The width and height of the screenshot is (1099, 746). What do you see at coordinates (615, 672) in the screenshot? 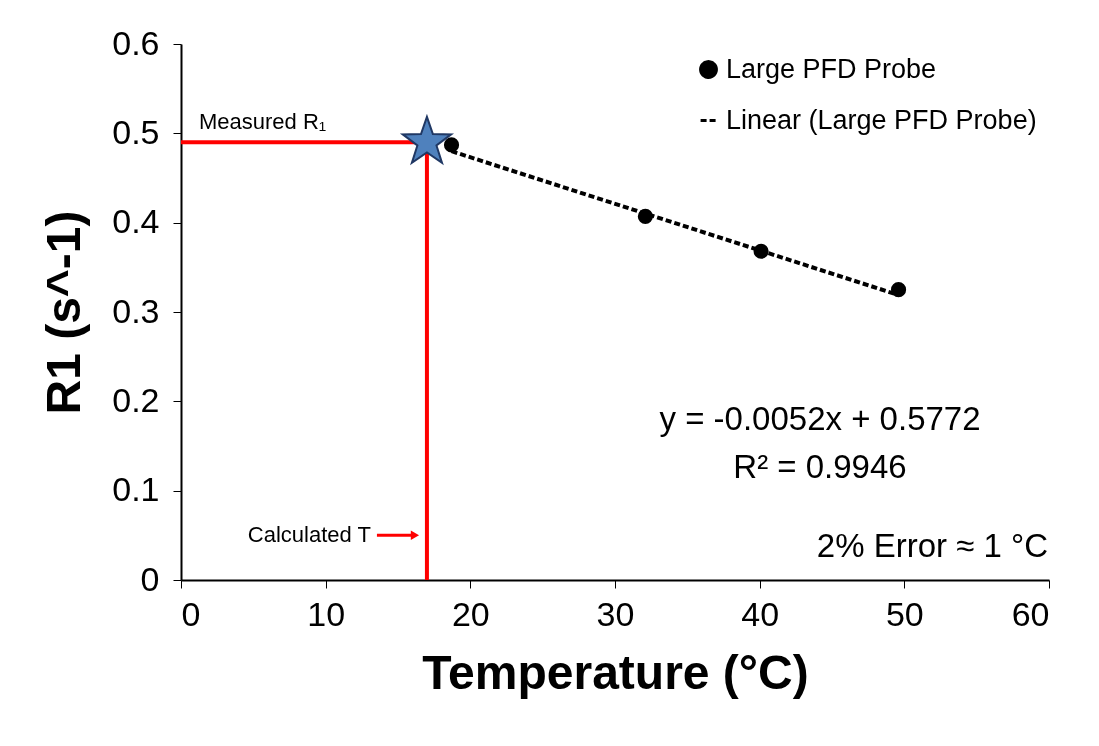
I see `x-axis-title: Temperature (°C)` at bounding box center [615, 672].